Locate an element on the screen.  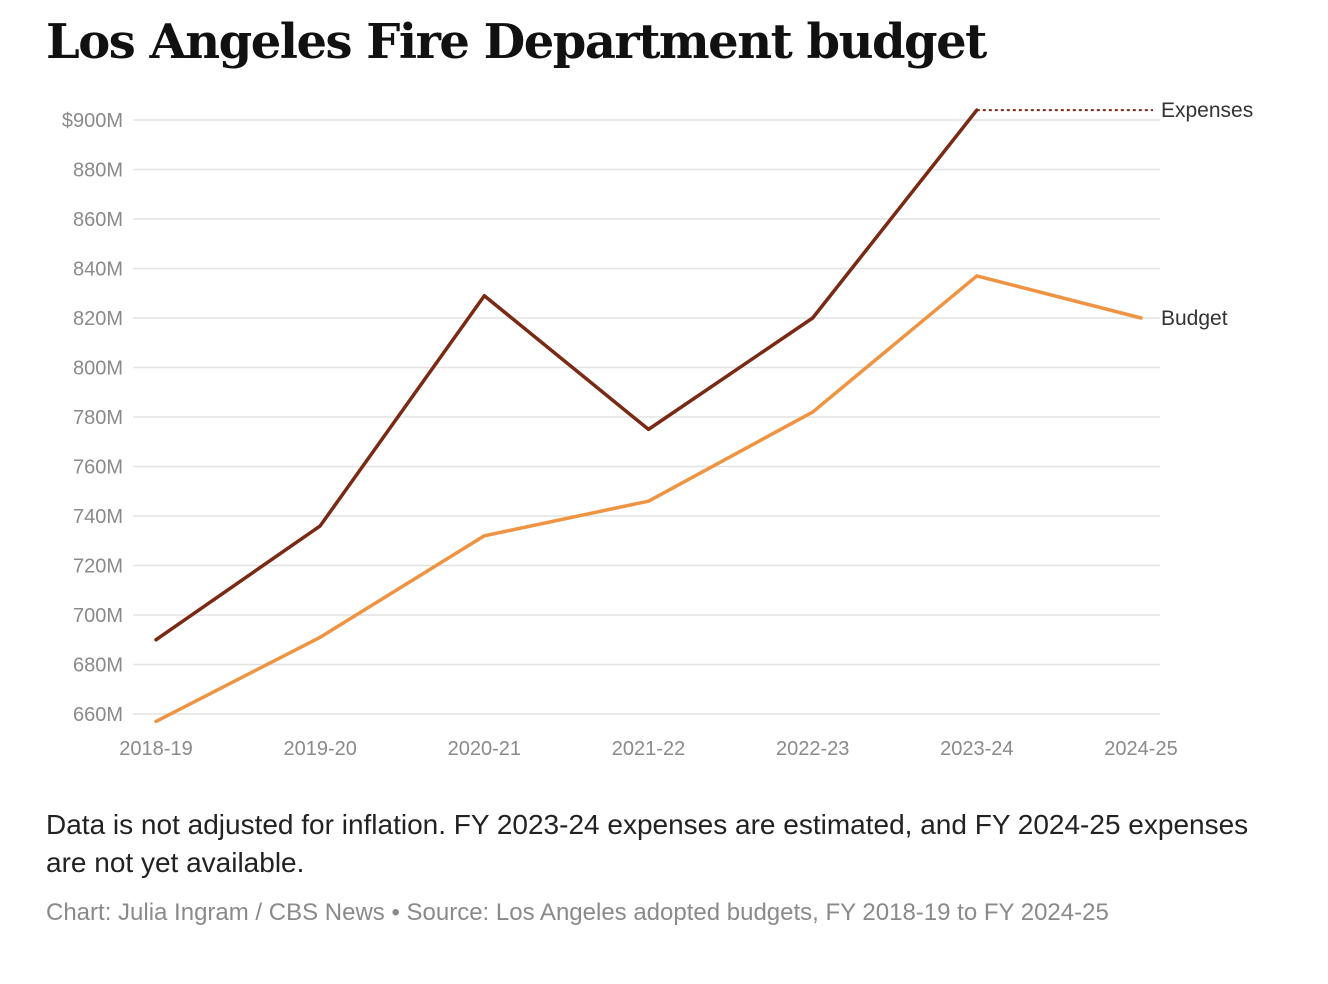
chart-title: Los Angeles Fire Department budget is located at coordinates (516, 42).